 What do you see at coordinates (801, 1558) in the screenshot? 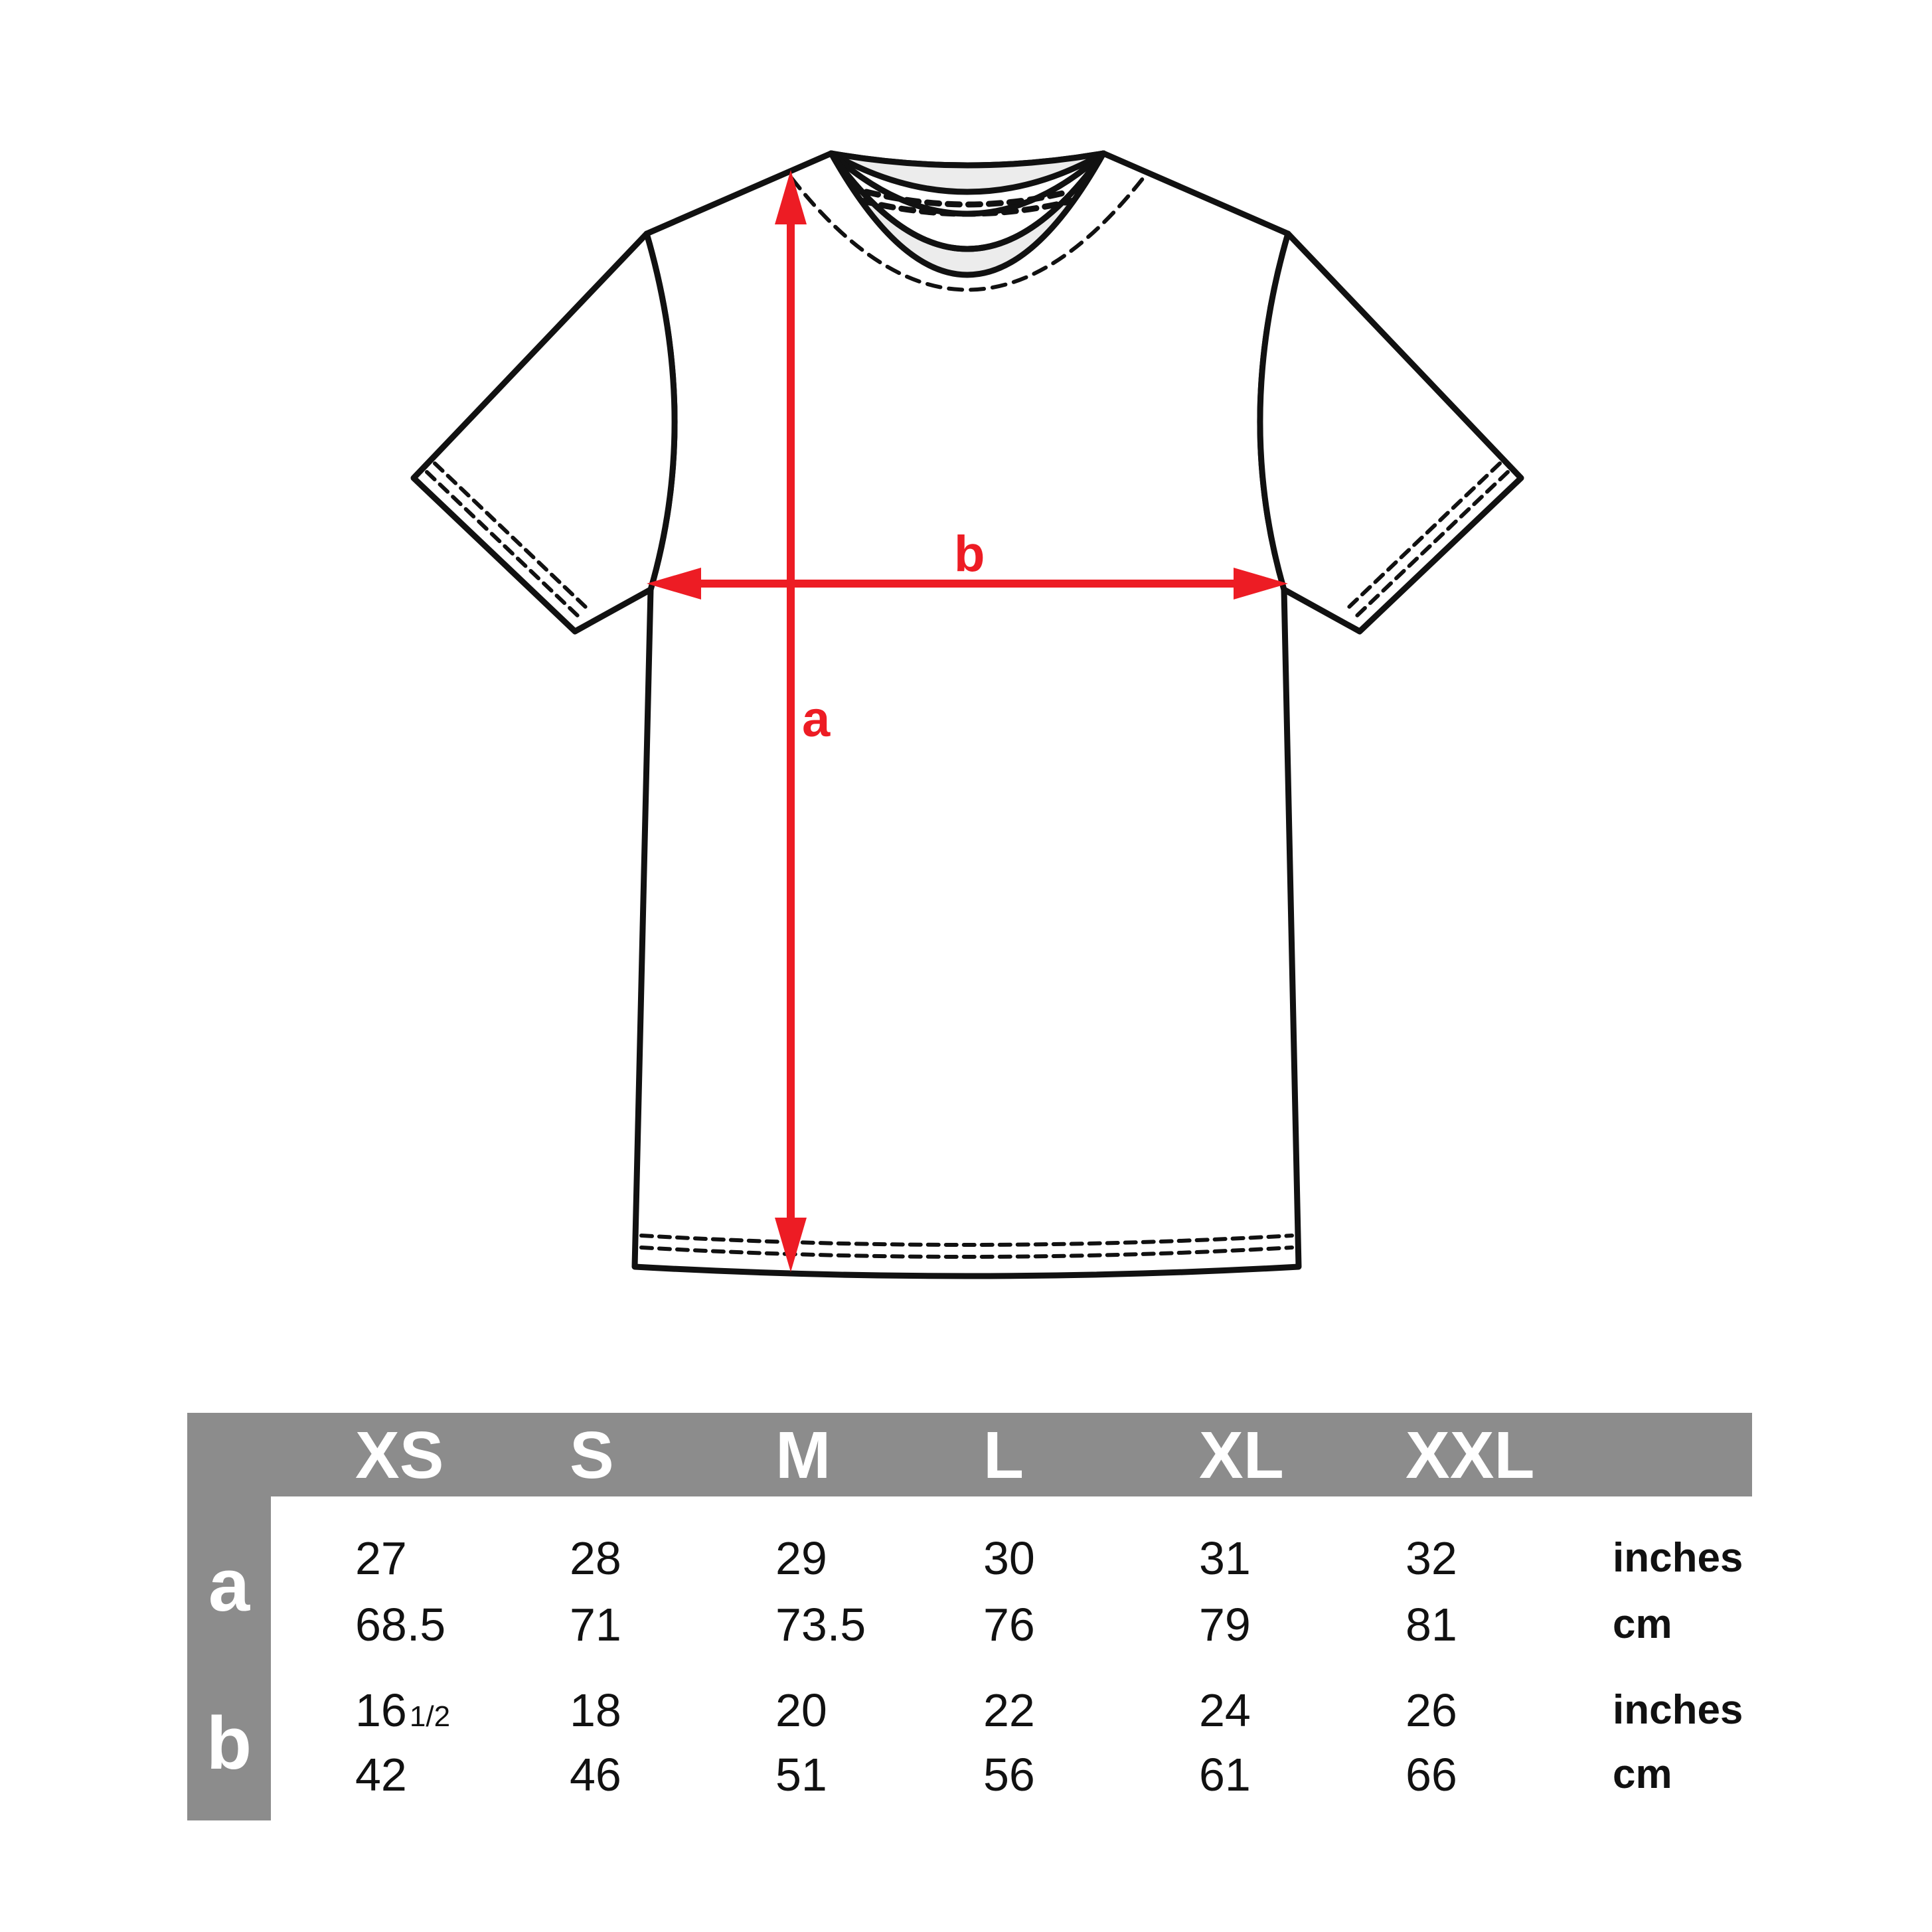
I see `cell-a-inches-m: 29` at bounding box center [801, 1558].